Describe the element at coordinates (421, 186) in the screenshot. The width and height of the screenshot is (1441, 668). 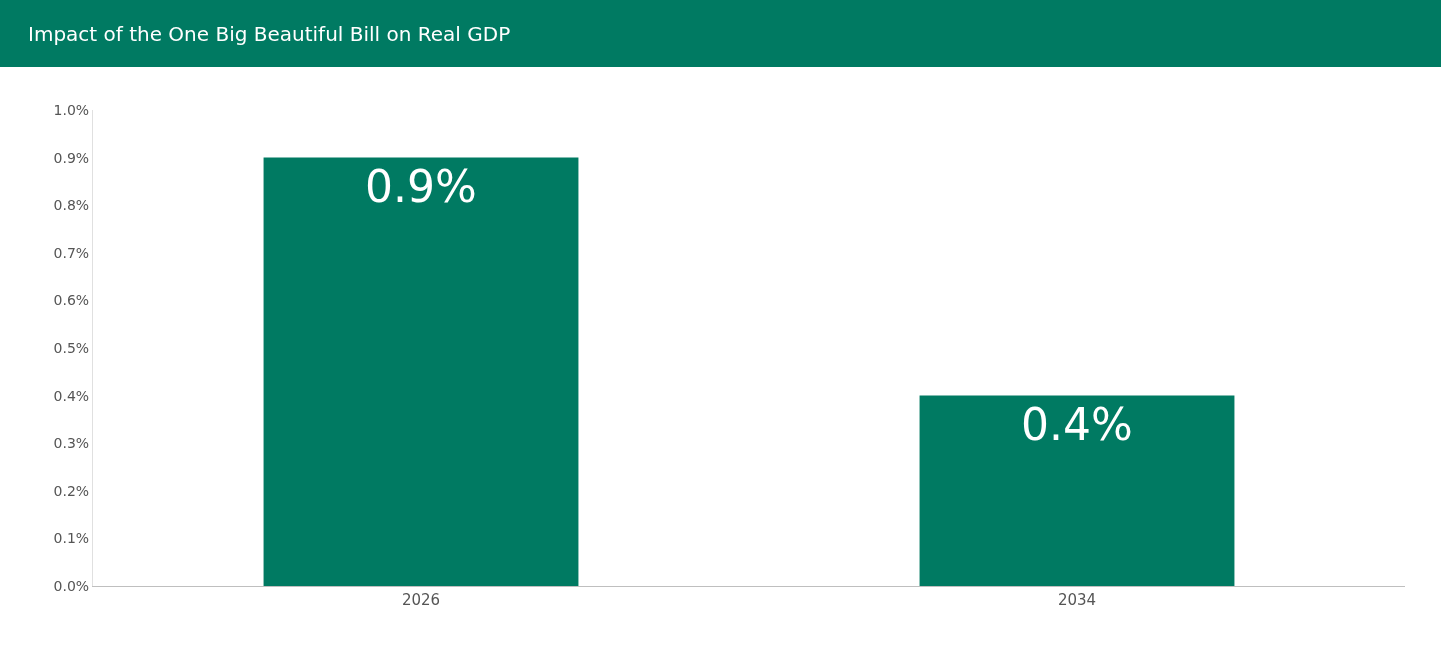
I see `data-label: 0.9%` at that location.